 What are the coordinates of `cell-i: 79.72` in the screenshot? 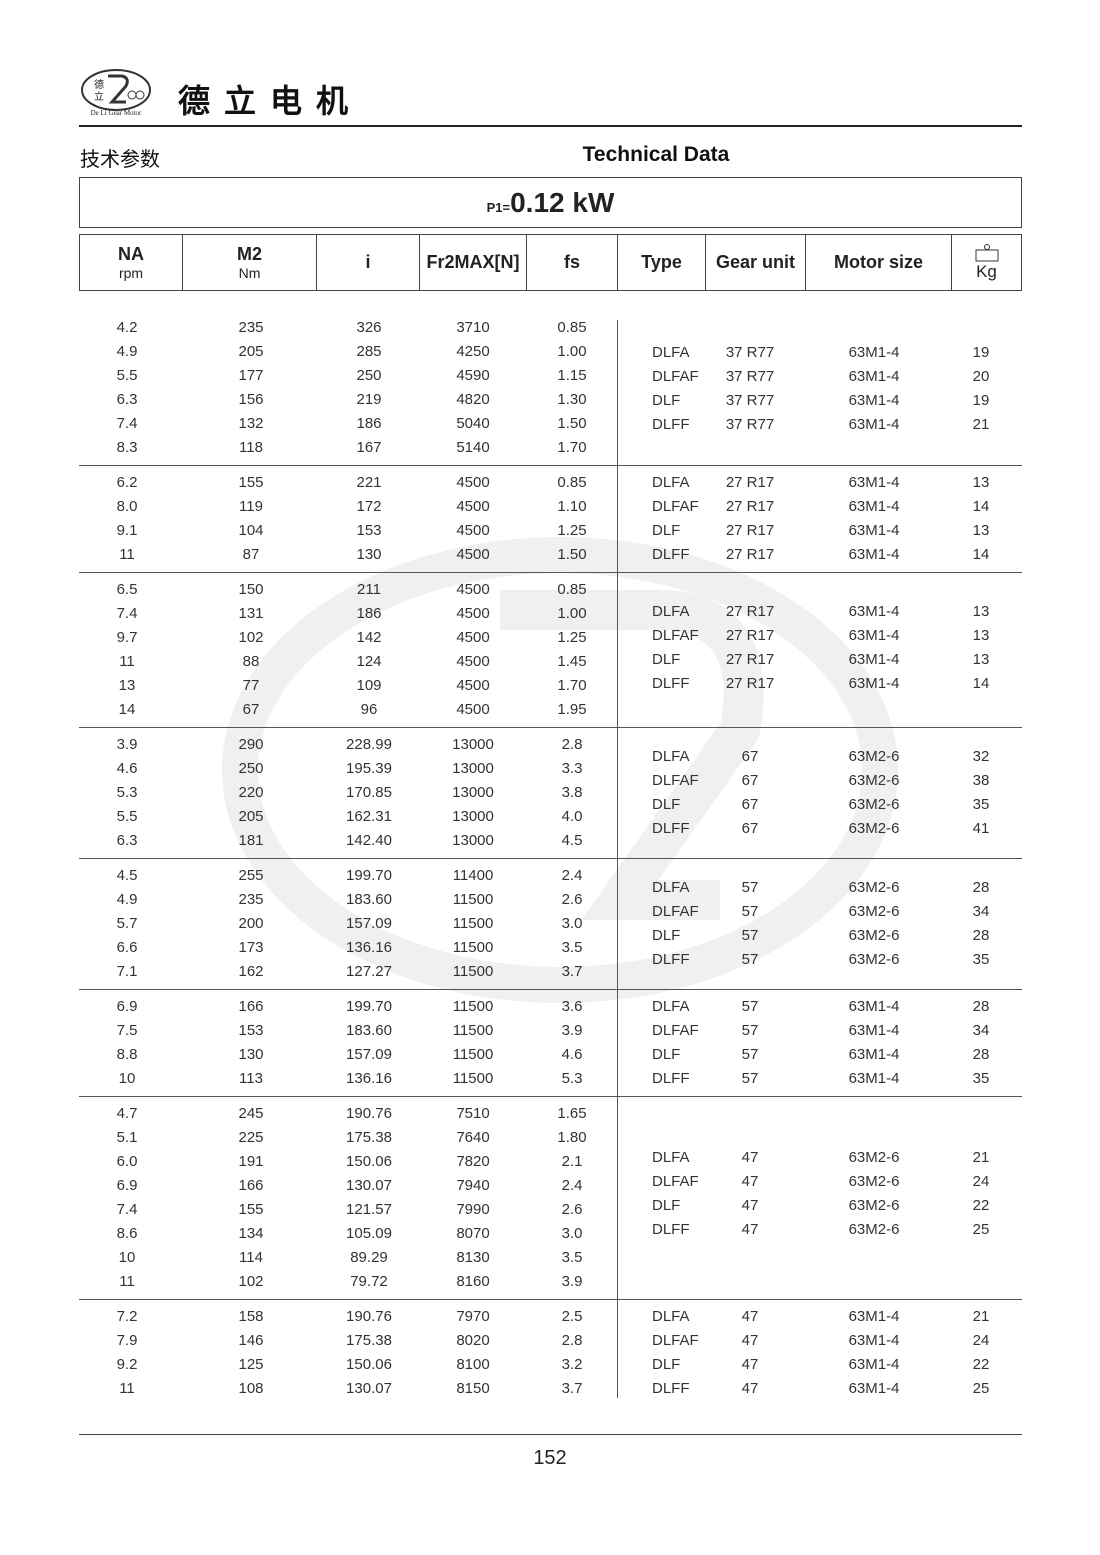 It's located at (369, 1281).